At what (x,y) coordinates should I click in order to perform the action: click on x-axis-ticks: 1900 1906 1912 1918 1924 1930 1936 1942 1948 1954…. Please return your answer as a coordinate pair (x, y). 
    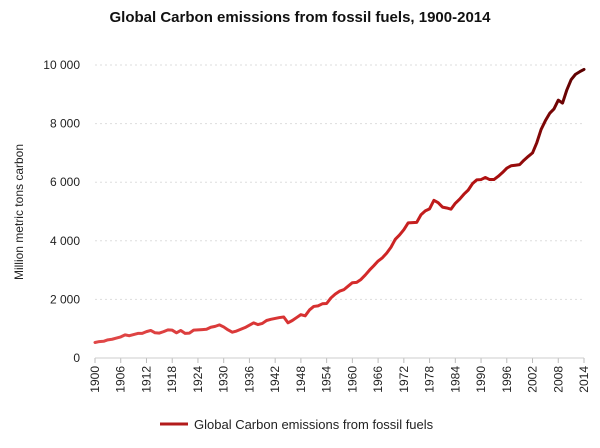
    Looking at the image, I should click on (339, 375).